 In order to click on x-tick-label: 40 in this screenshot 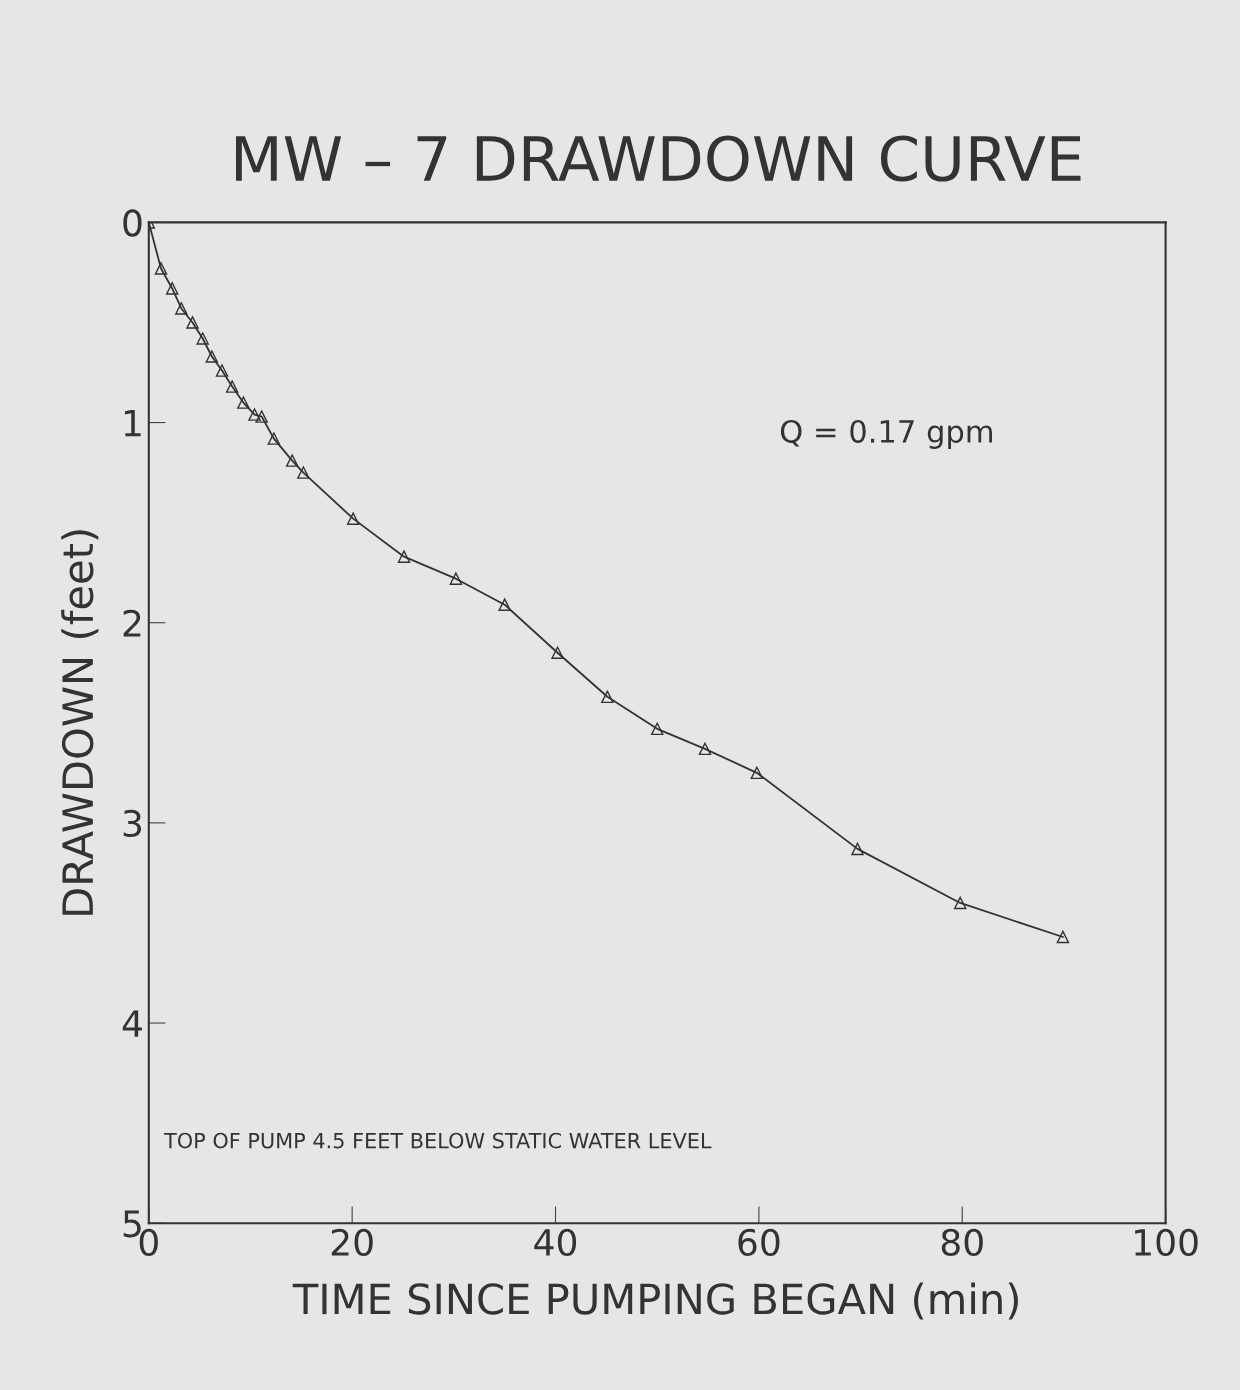, I will do `click(555, 1242)`.